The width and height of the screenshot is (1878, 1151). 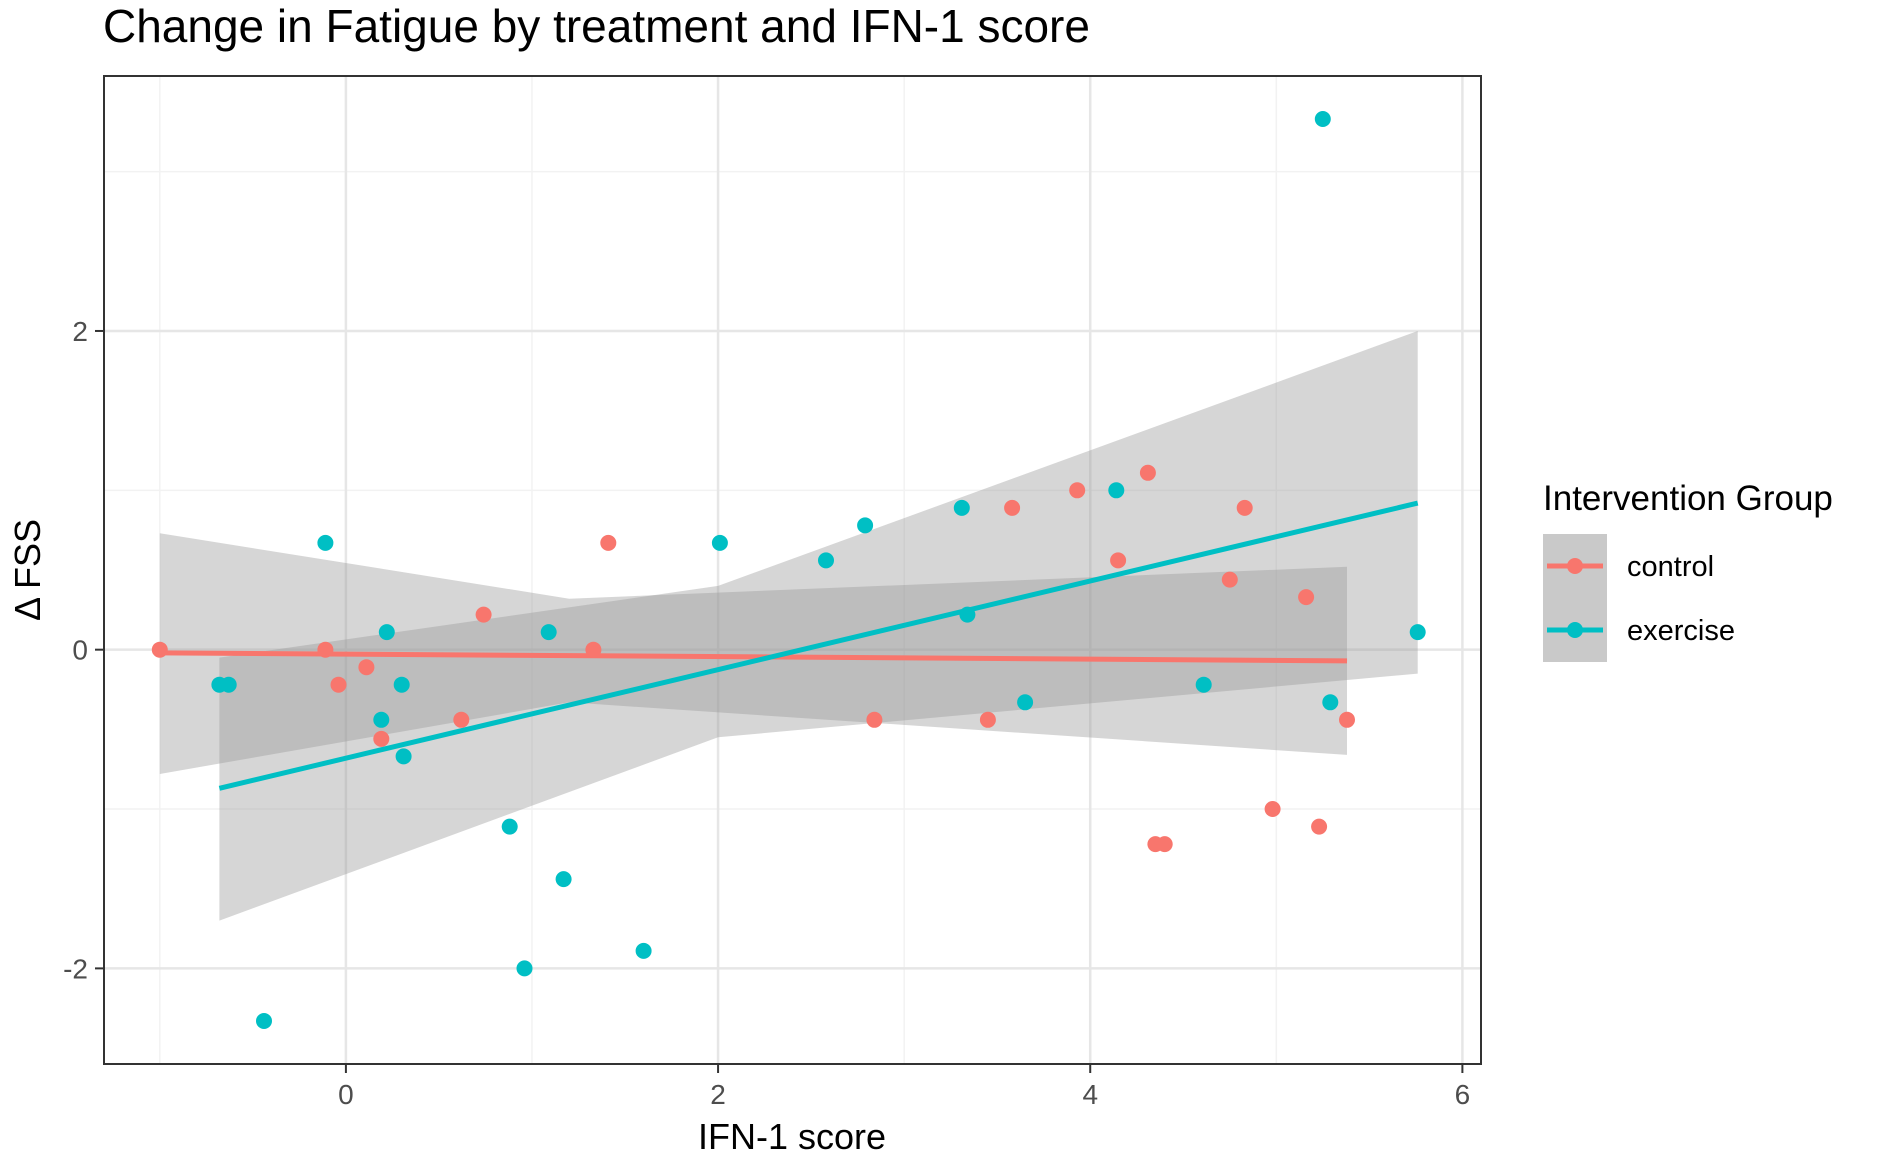 I want to click on legend: Intervention Group control exercise, so click(x=1688, y=570).